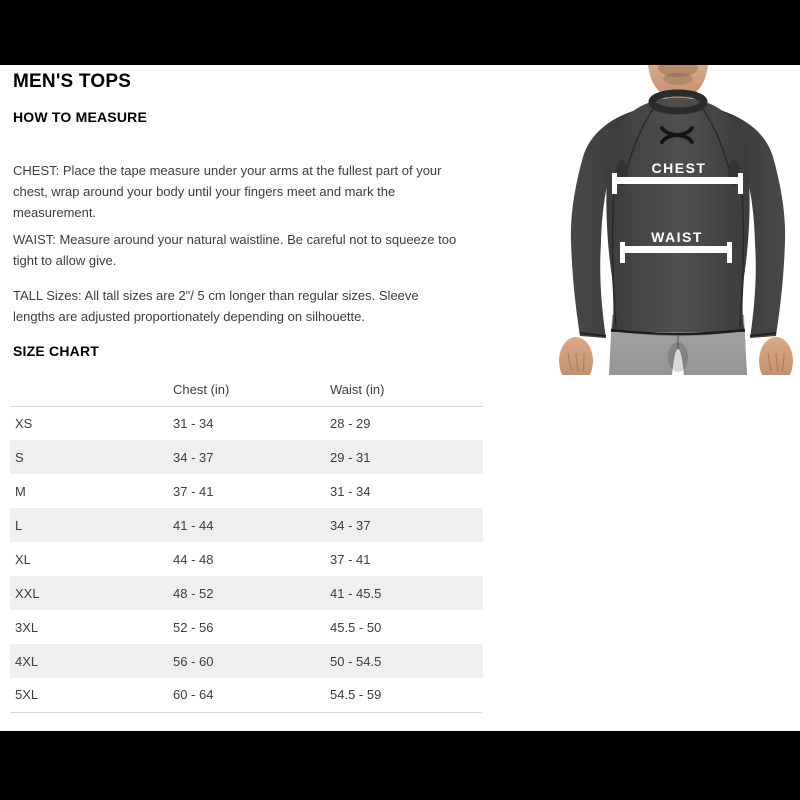  What do you see at coordinates (350, 525) in the screenshot?
I see `waist-cell: 34 - 37` at bounding box center [350, 525].